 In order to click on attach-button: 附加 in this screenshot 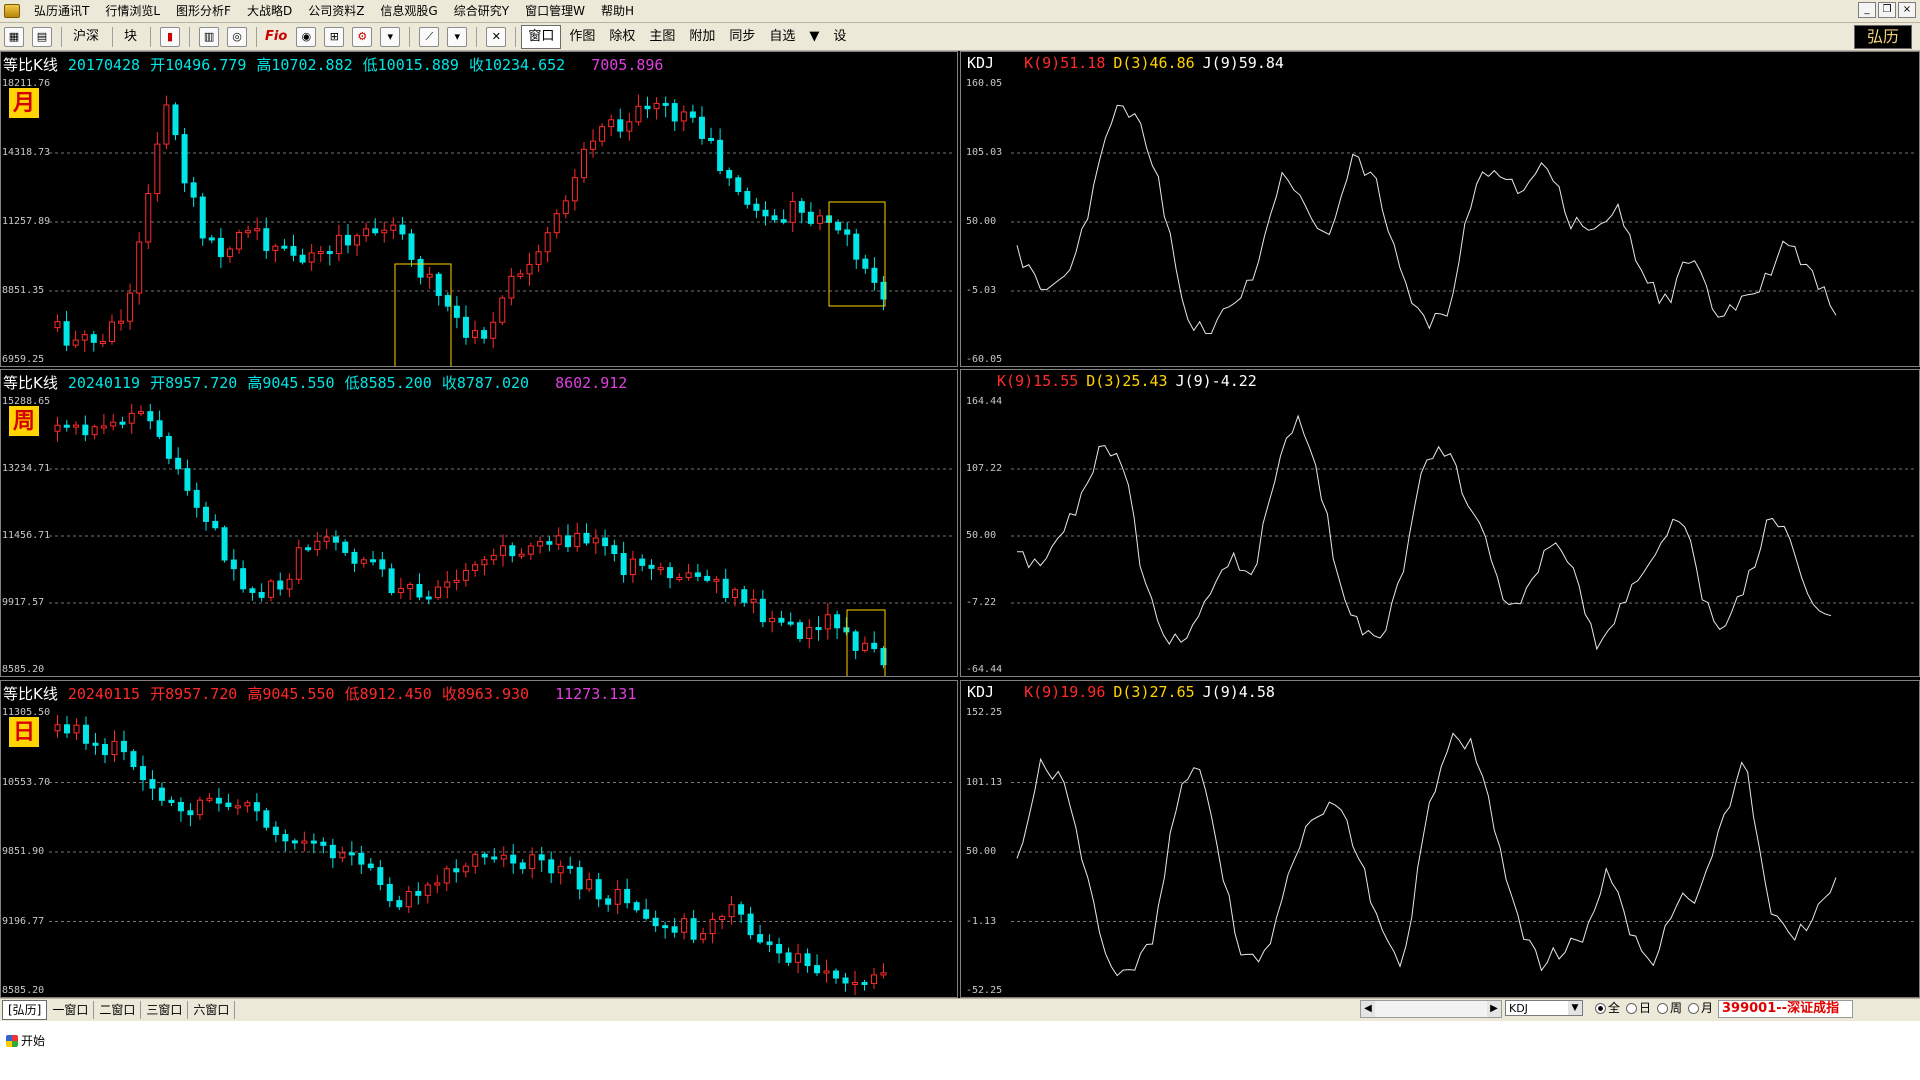, I will do `click(702, 36)`.